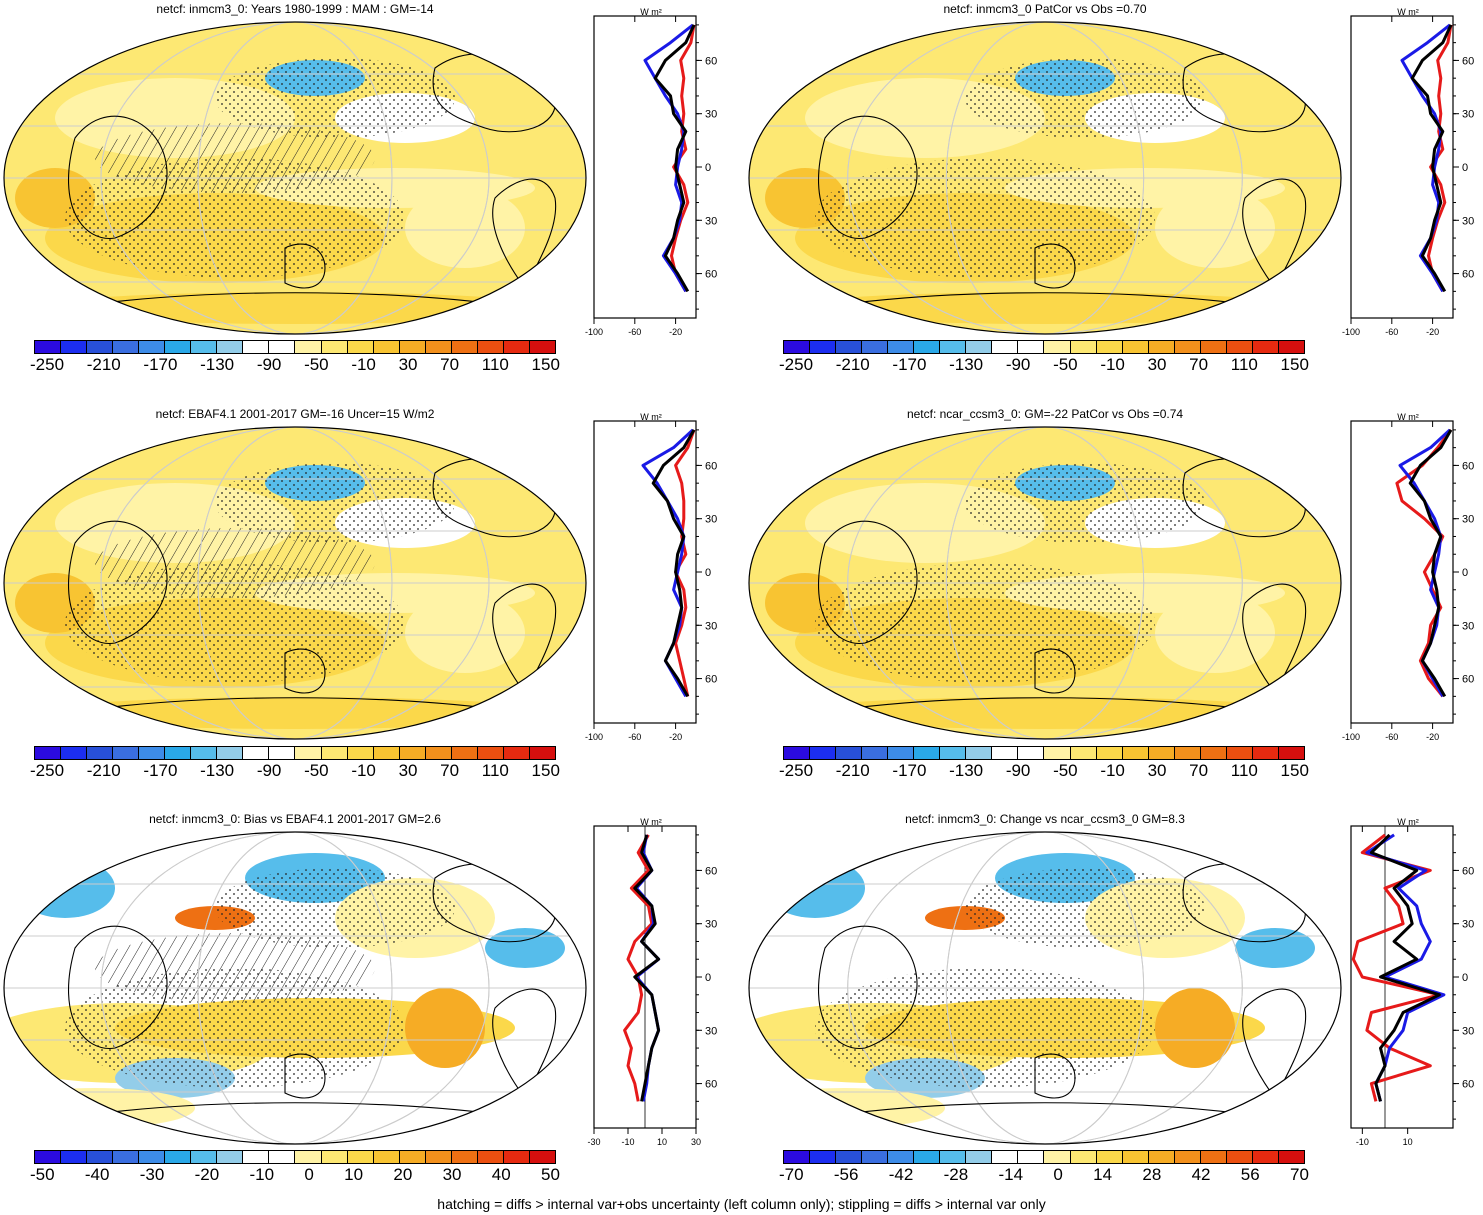  What do you see at coordinates (207, 1174) in the screenshot?
I see `colorbar-tick-label: -20` at bounding box center [207, 1174].